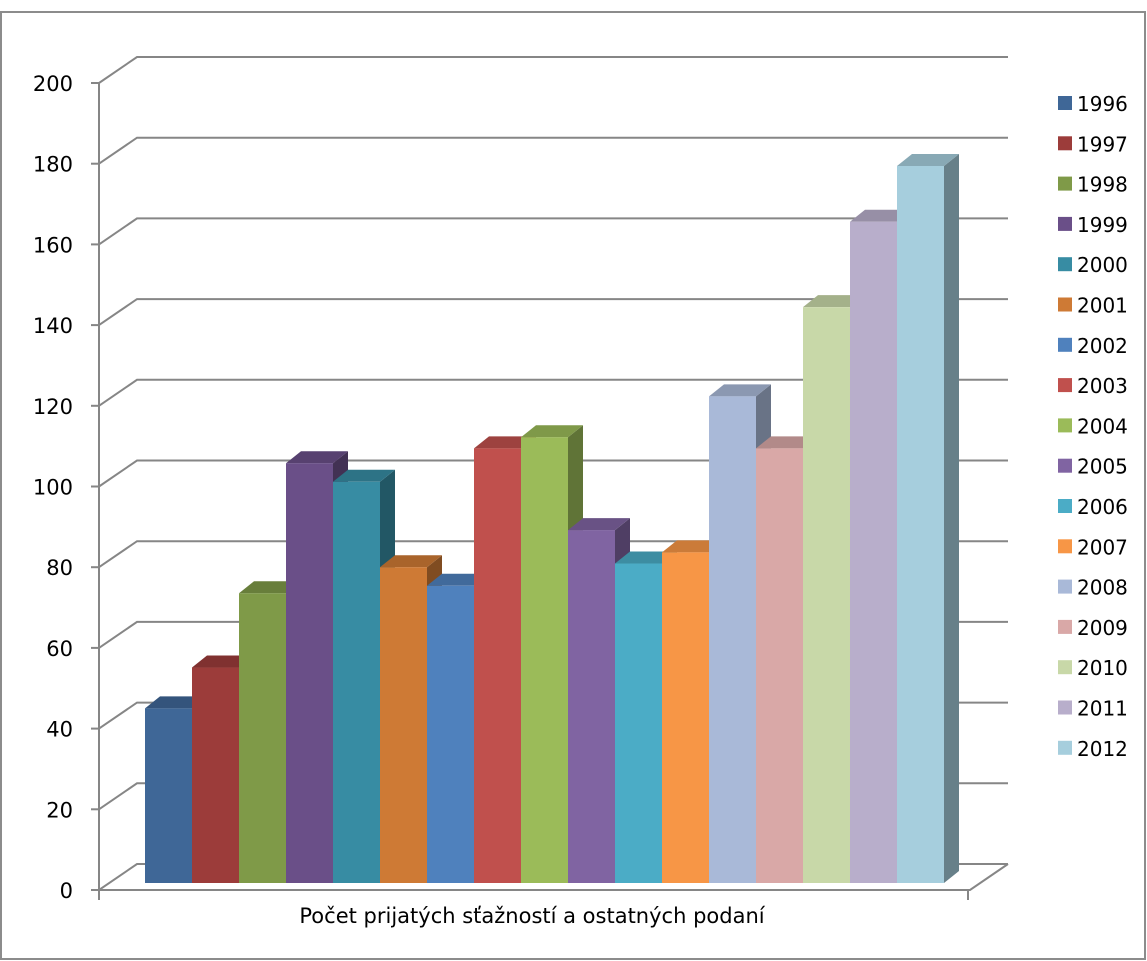 Image resolution: width=1147 pixels, height=961 pixels. Describe the element at coordinates (1093, 346) in the screenshot. I see `legend-item: 2002` at that location.